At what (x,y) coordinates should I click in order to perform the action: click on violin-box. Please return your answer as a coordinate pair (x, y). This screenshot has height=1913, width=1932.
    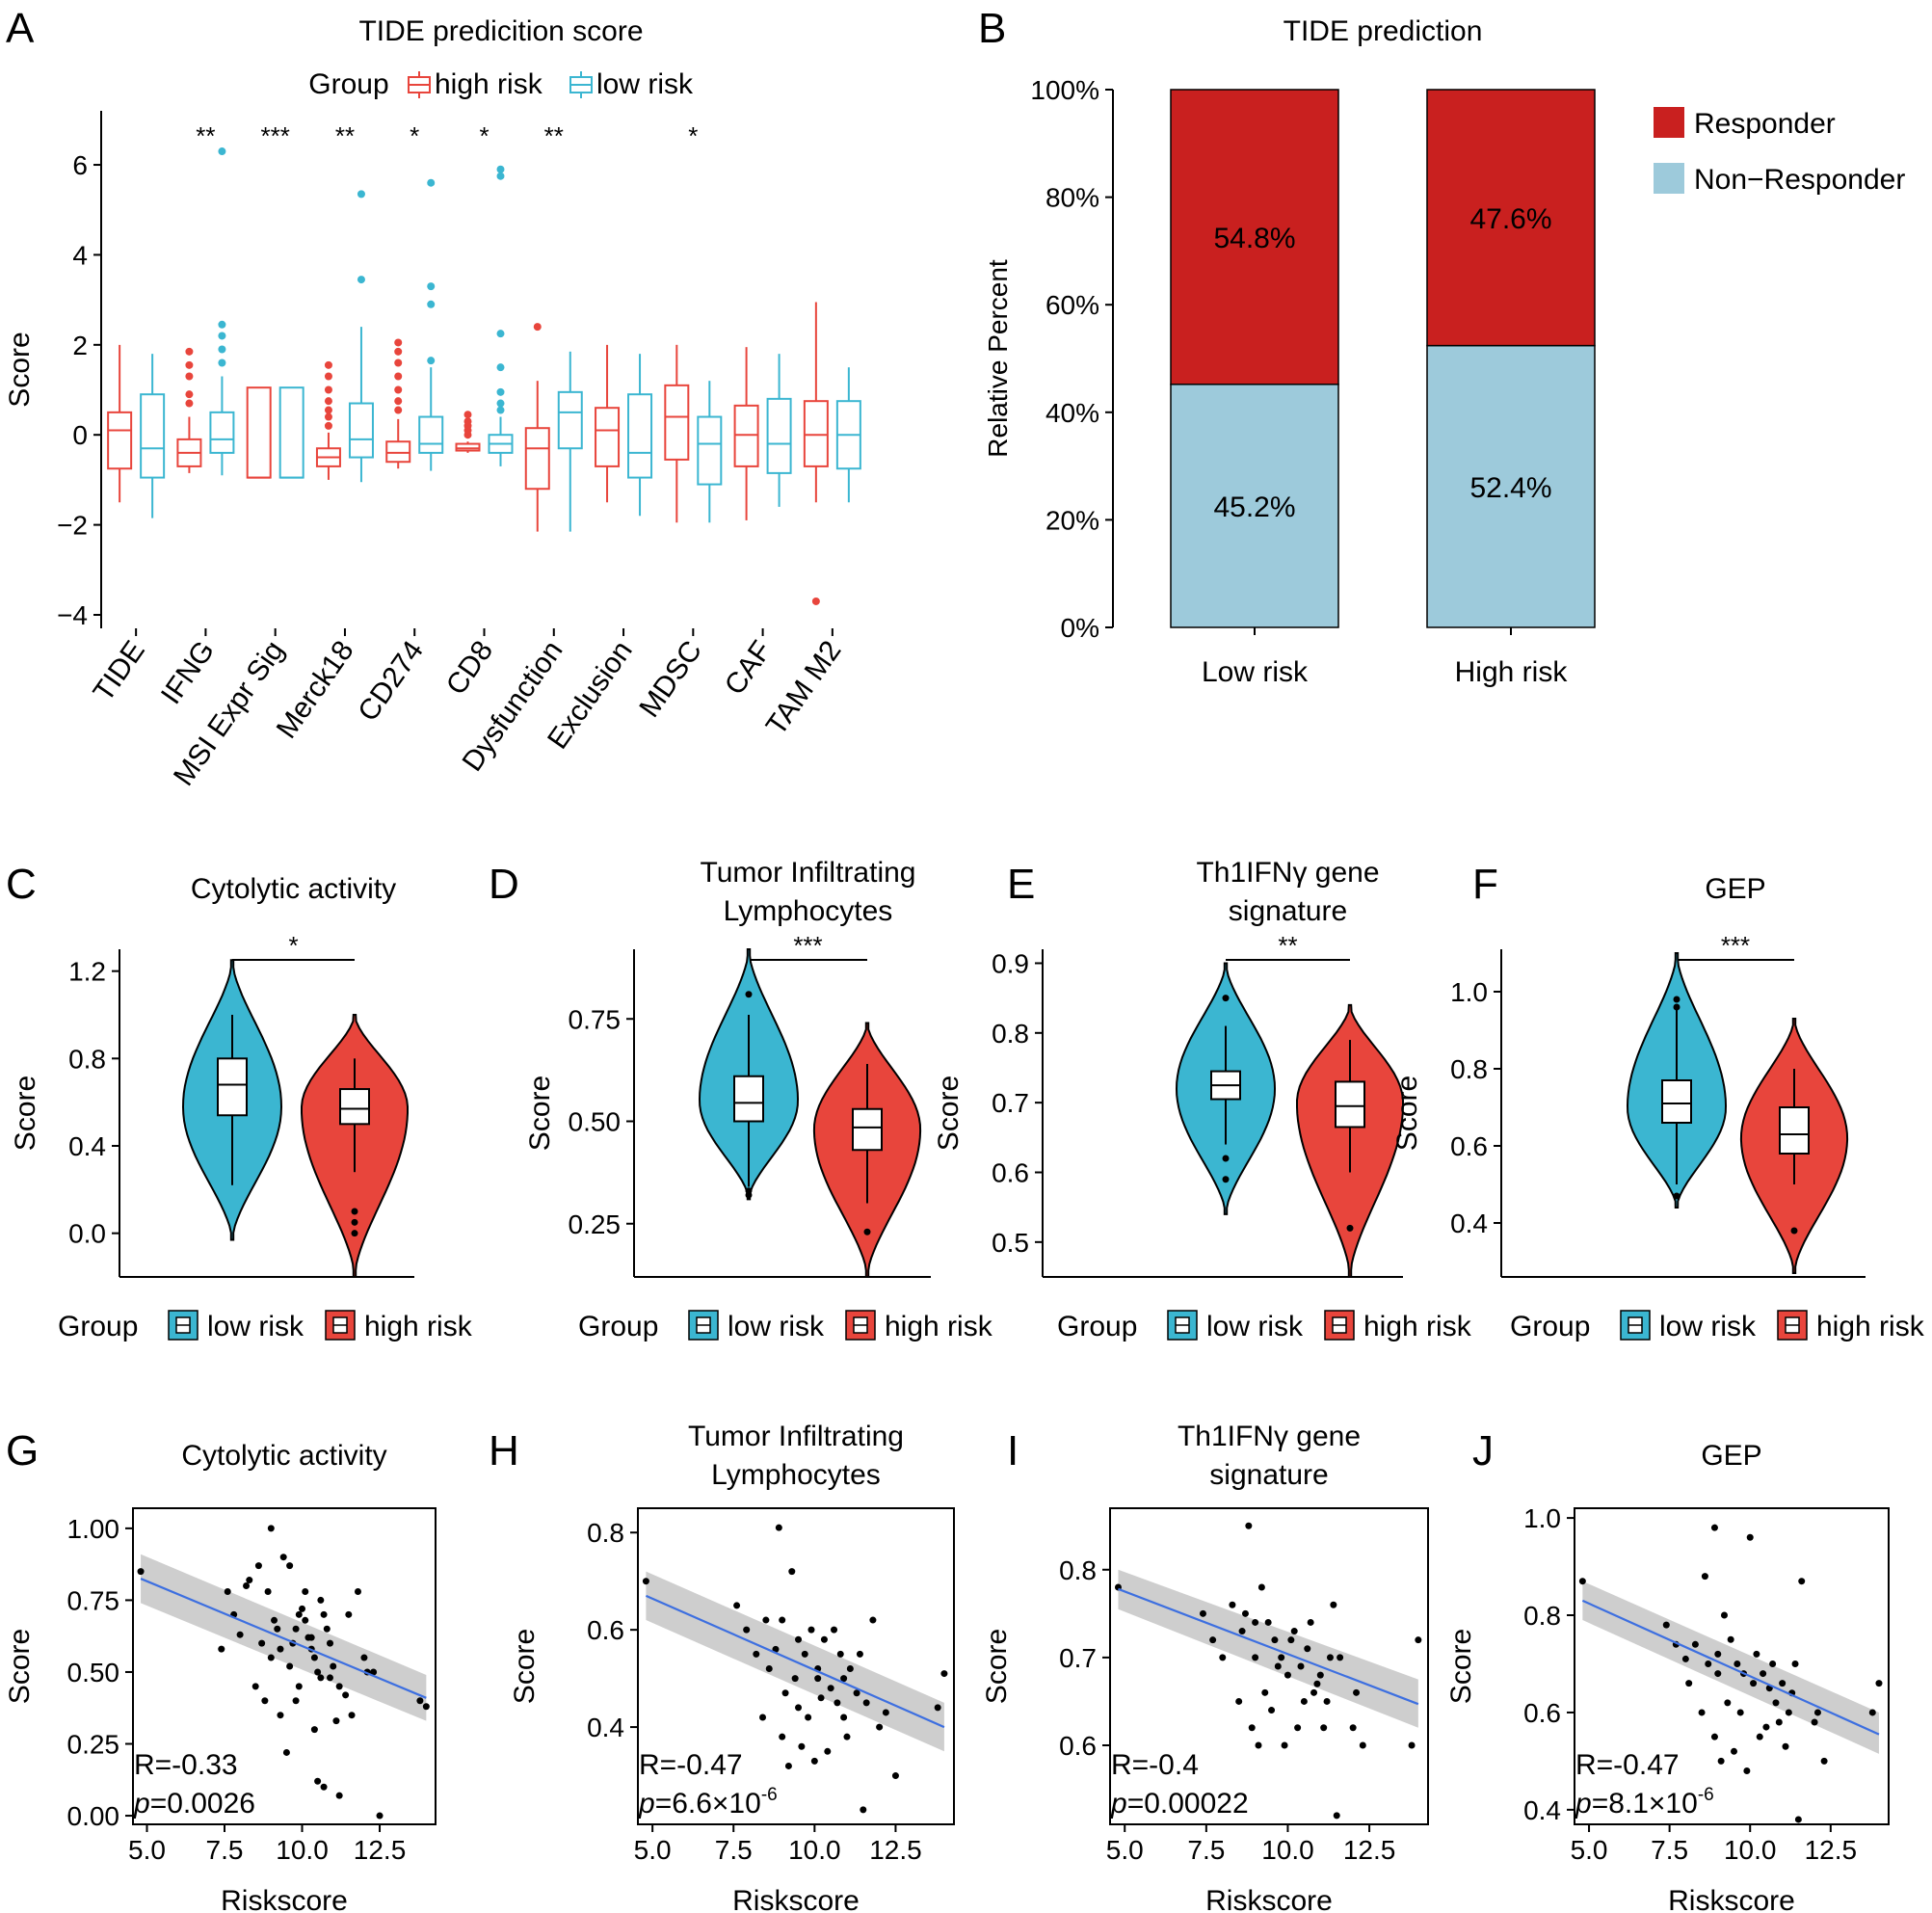
    Looking at the image, I should click on (867, 1129).